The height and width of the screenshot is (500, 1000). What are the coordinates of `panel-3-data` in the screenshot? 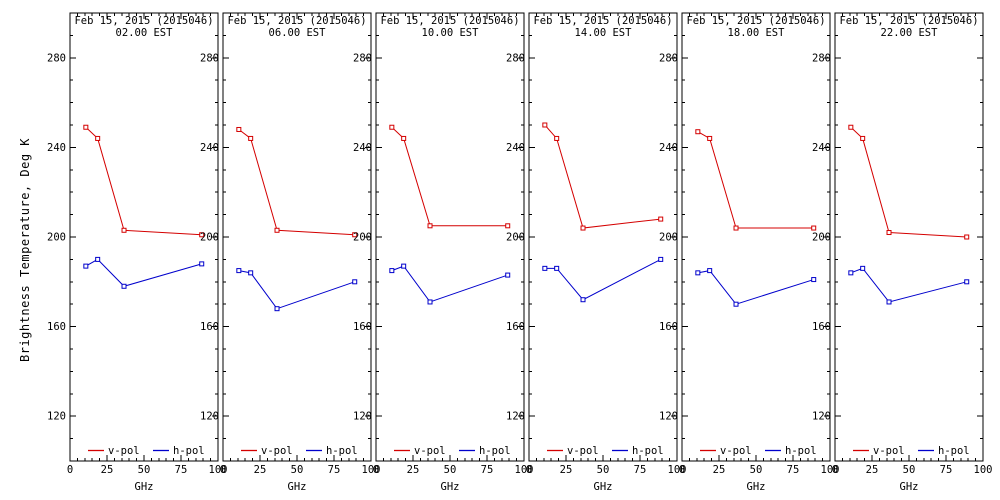 It's located at (450, 214).